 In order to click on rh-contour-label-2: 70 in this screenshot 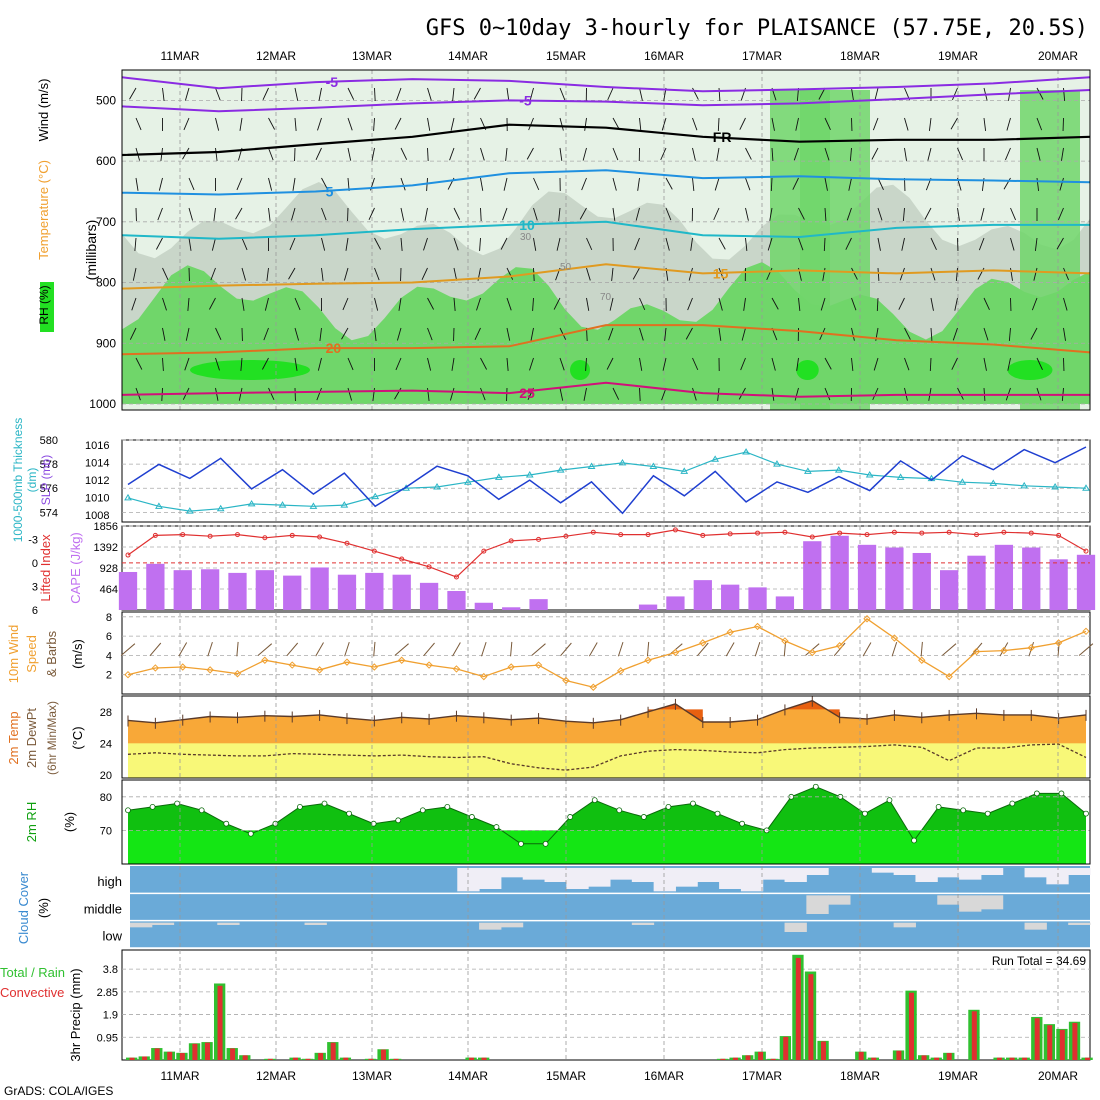, I will do `click(606, 297)`.